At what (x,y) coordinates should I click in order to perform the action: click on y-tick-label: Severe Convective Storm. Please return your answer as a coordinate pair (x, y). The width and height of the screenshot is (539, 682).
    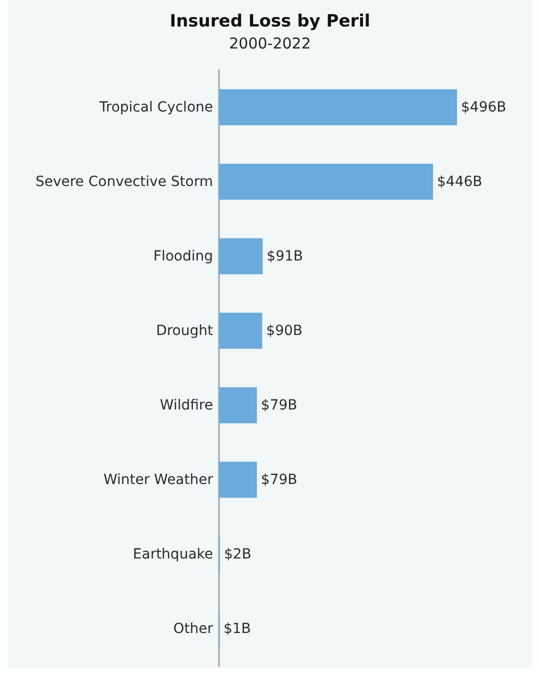
    Looking at the image, I should click on (124, 182).